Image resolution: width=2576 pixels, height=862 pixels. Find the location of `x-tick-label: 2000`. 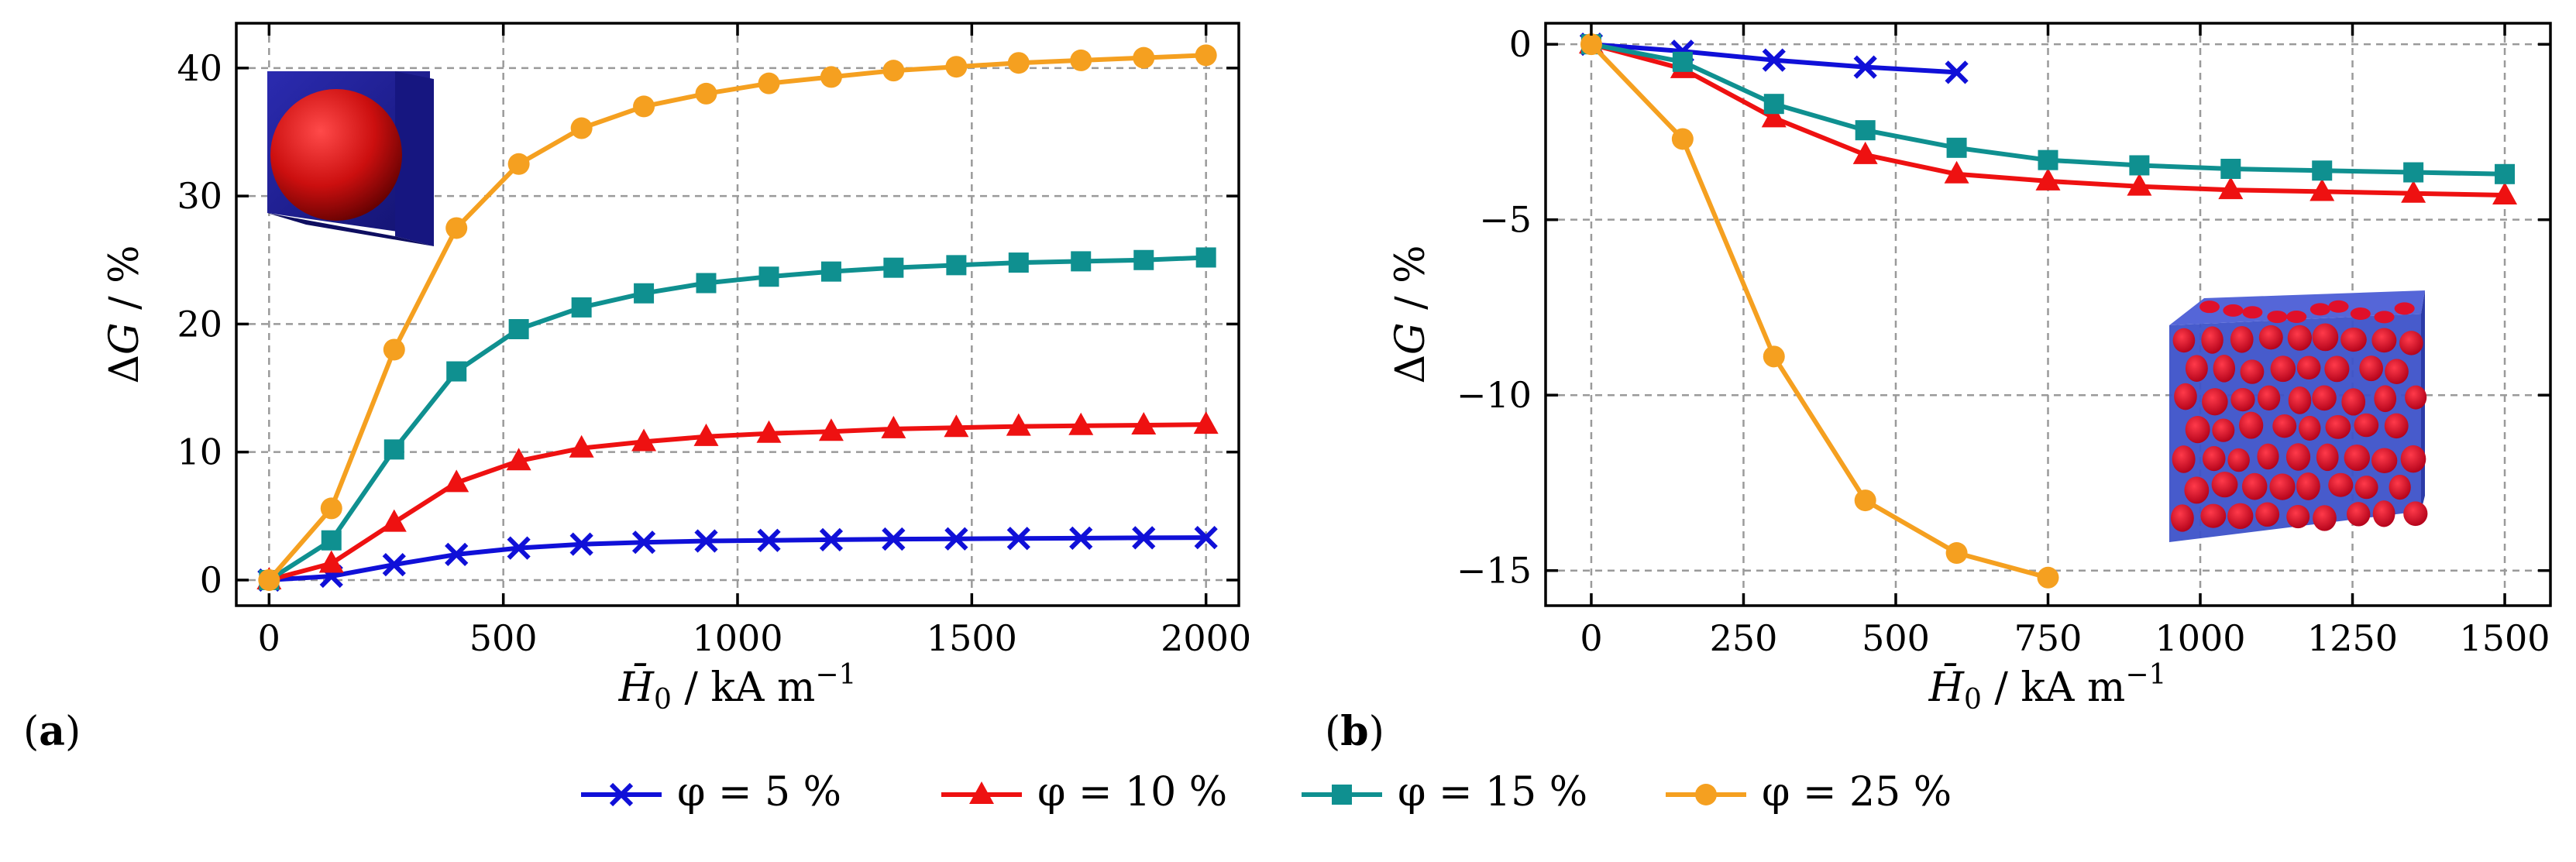

x-tick-label: 2000 is located at coordinates (1206, 638).